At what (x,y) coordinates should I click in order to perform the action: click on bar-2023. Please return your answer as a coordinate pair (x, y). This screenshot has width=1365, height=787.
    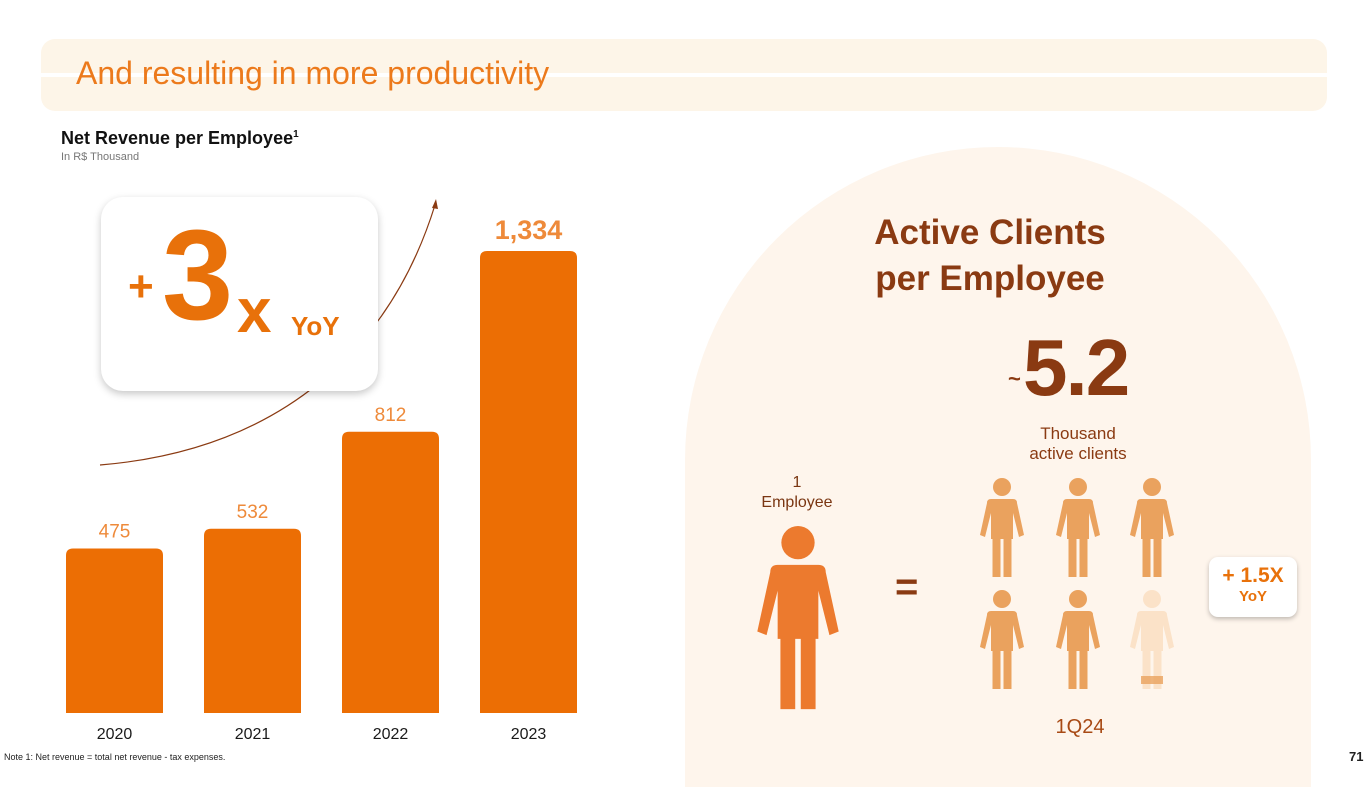
    Looking at the image, I should click on (528, 482).